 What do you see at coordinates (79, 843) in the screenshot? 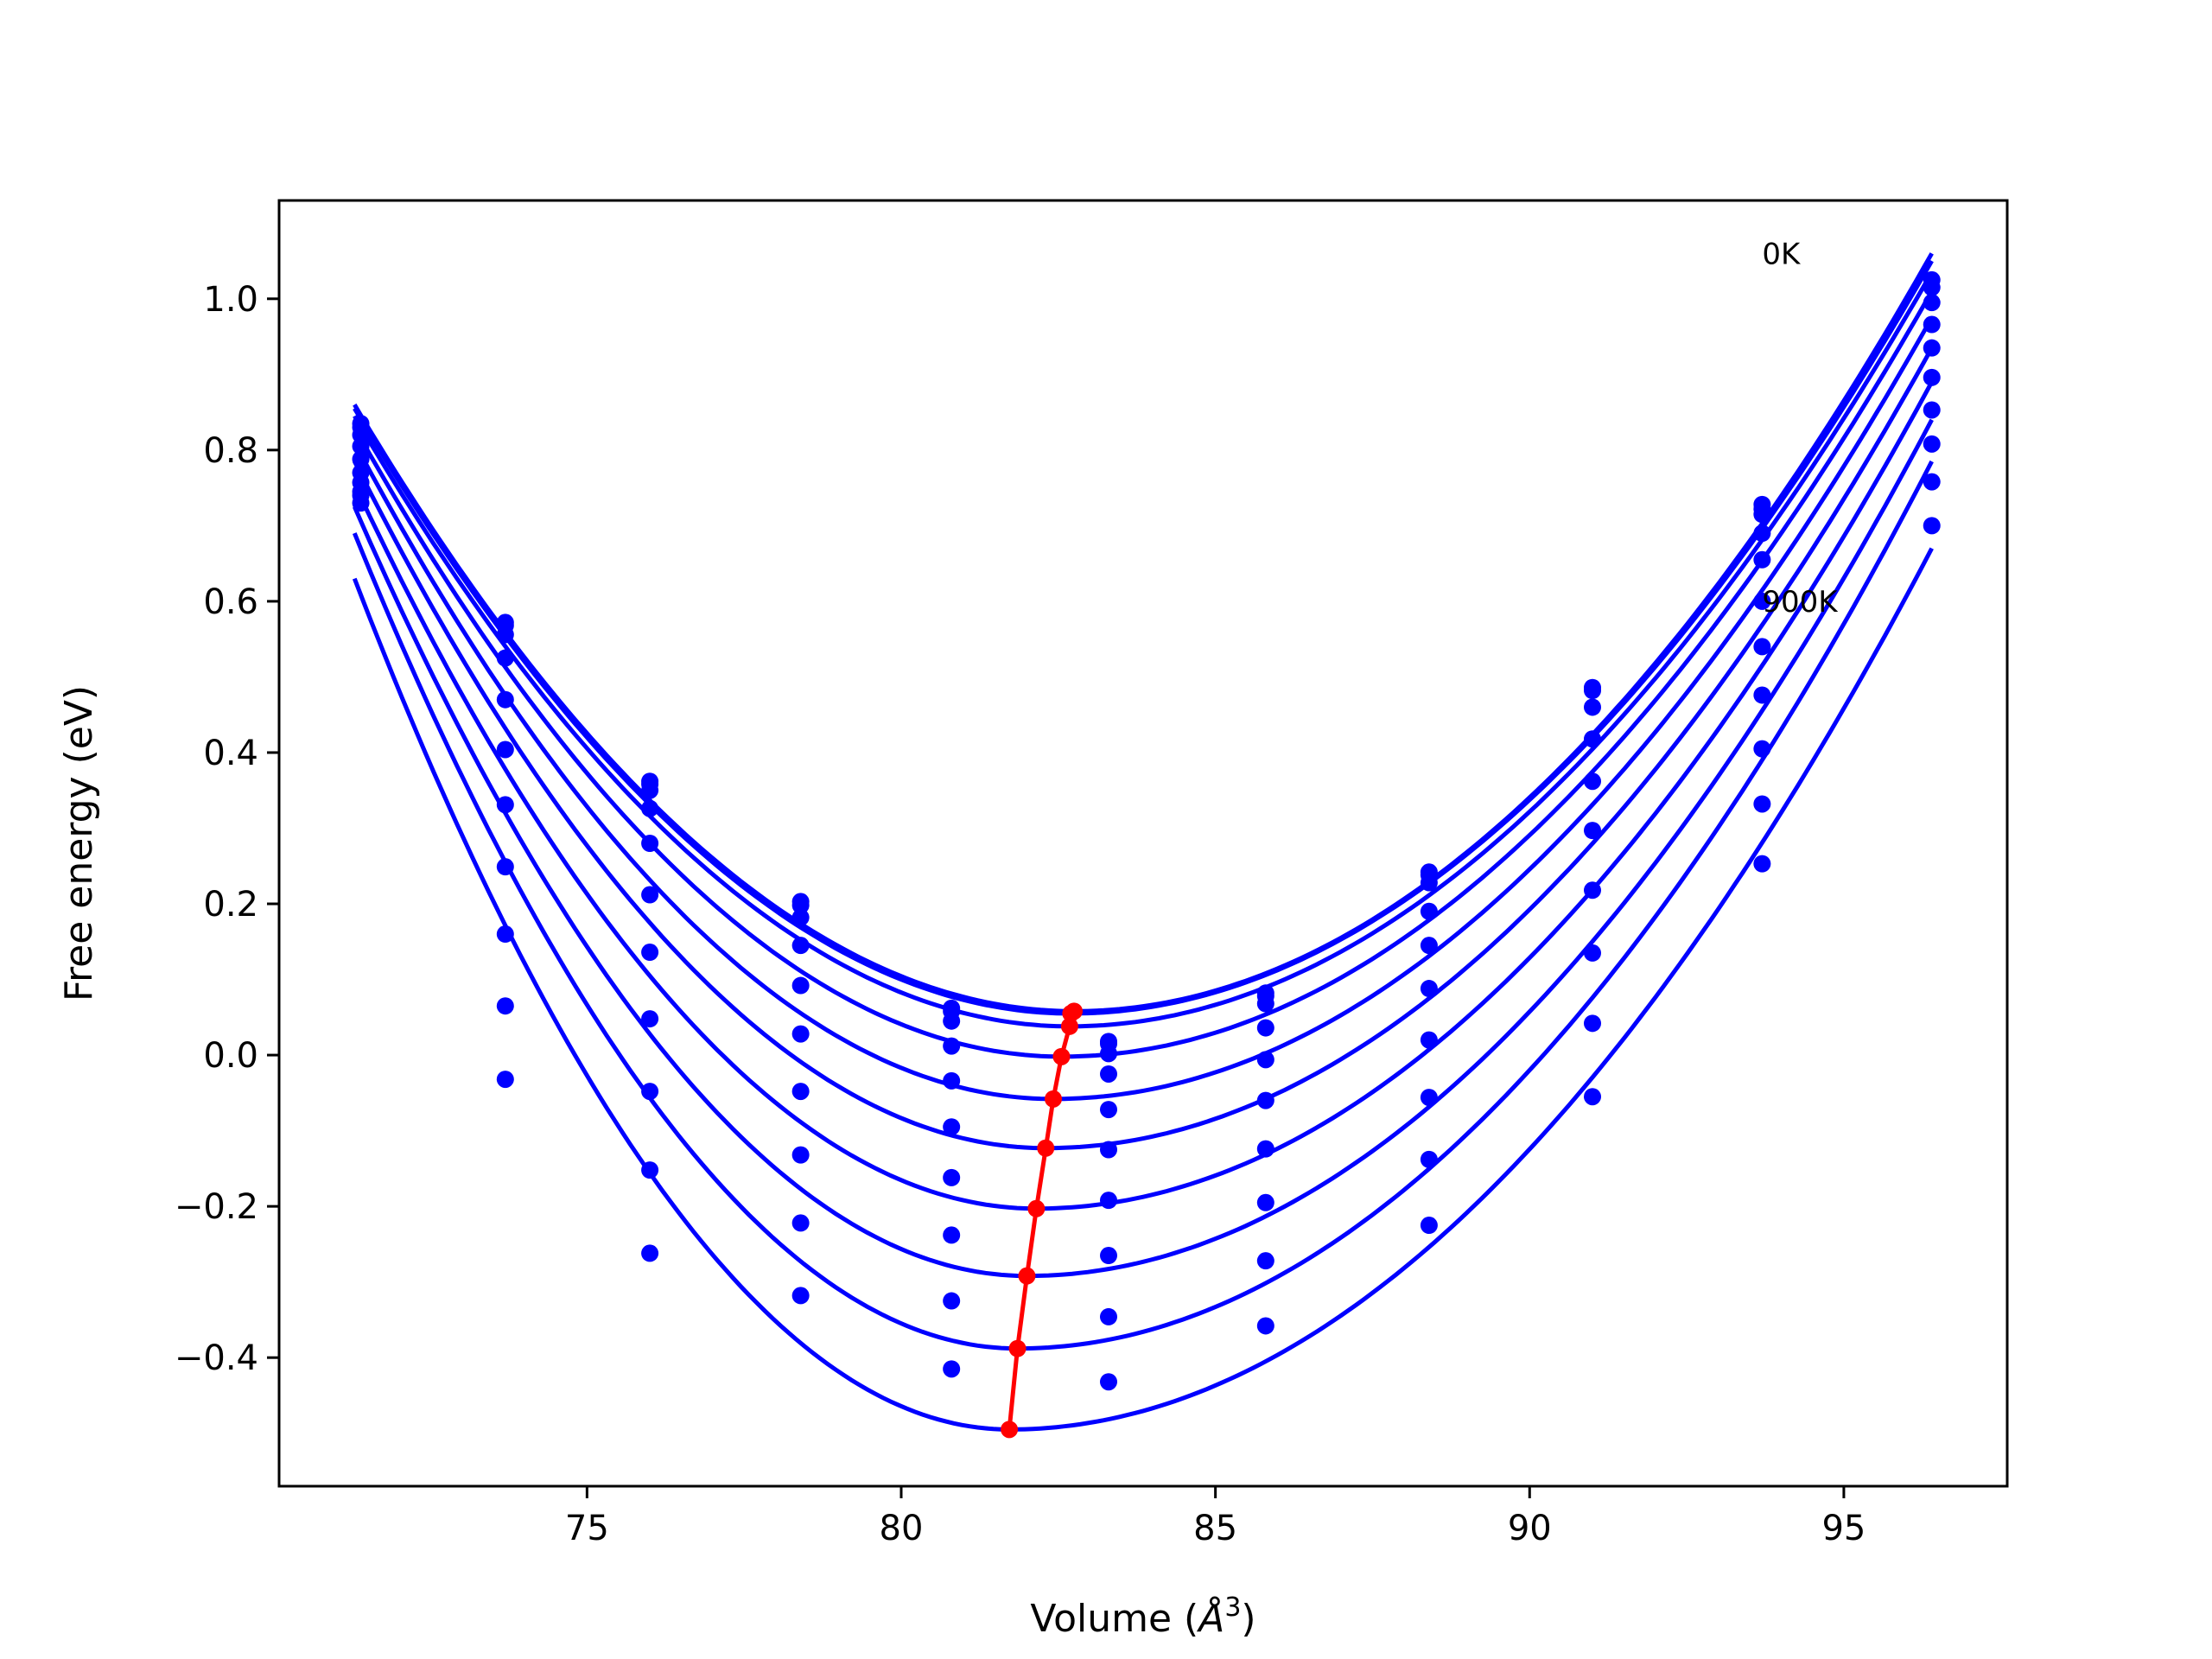
I see `y-axis-title: Free energy (eV)` at bounding box center [79, 843].